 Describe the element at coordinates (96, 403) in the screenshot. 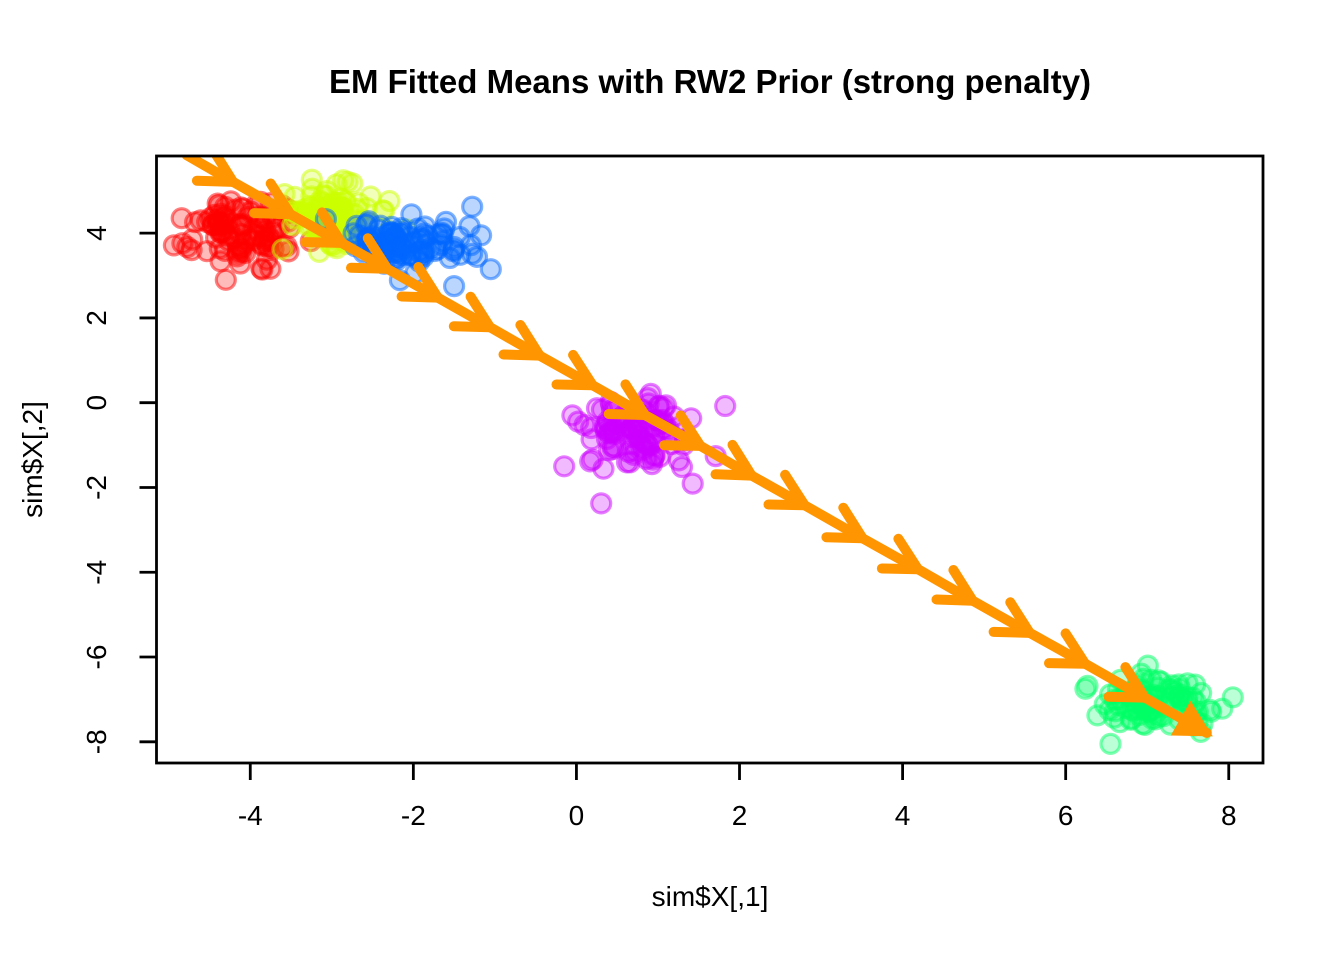

I see `y-tick-label: 0` at that location.